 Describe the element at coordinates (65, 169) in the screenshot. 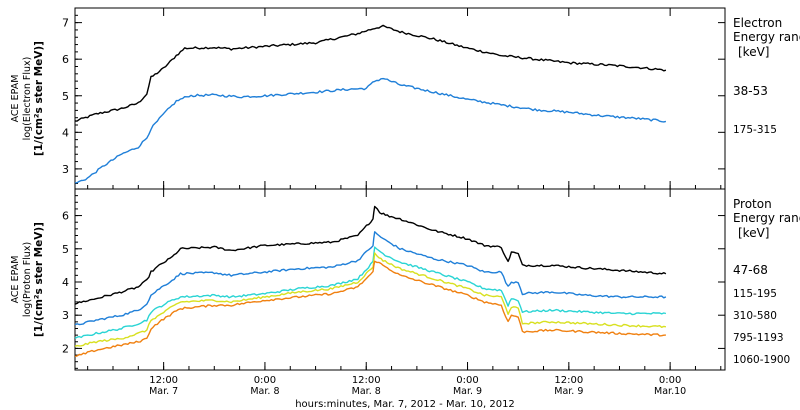

I see `y-tick-label-electron: 3` at that location.